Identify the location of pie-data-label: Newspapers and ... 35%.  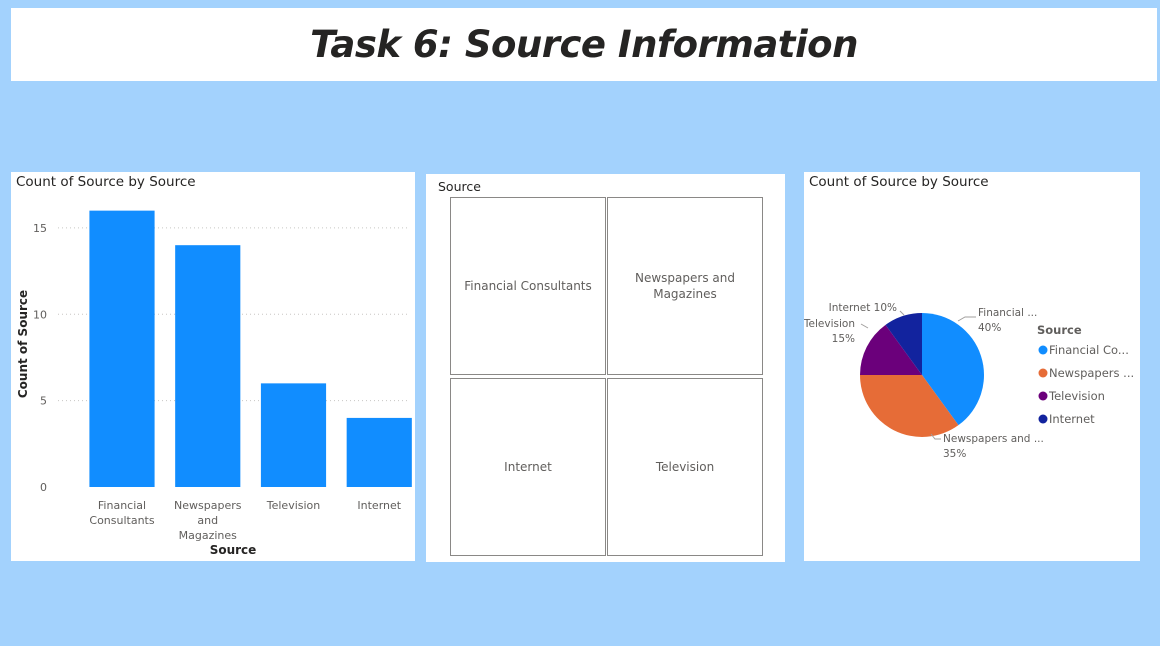
(993, 446).